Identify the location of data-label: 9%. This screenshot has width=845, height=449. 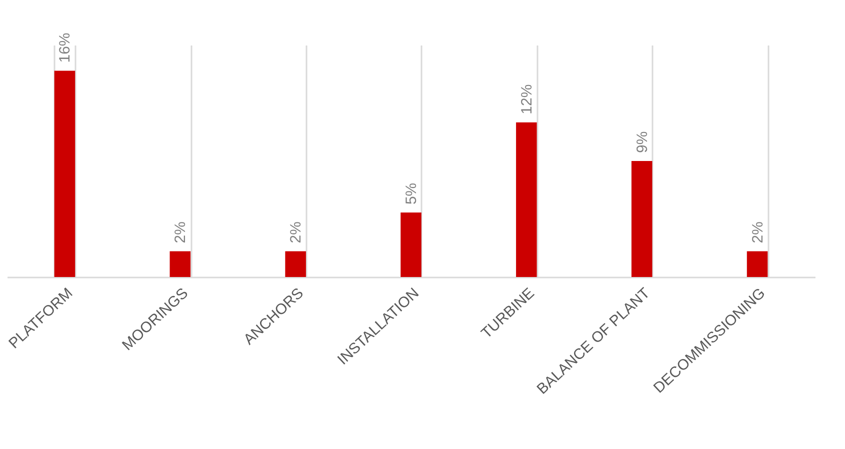
(642, 142).